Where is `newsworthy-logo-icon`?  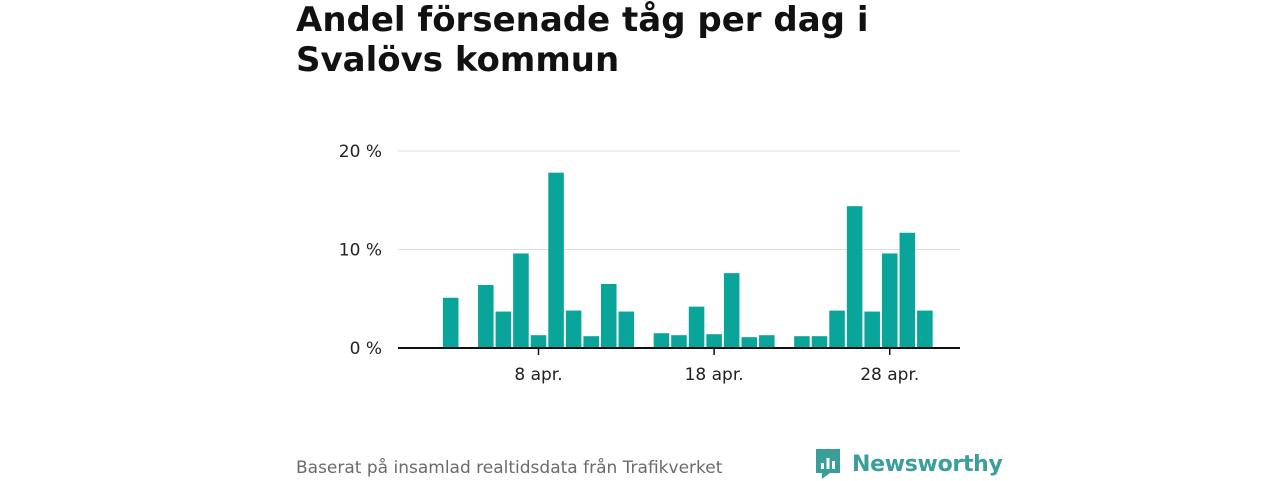 newsworthy-logo-icon is located at coordinates (828, 464).